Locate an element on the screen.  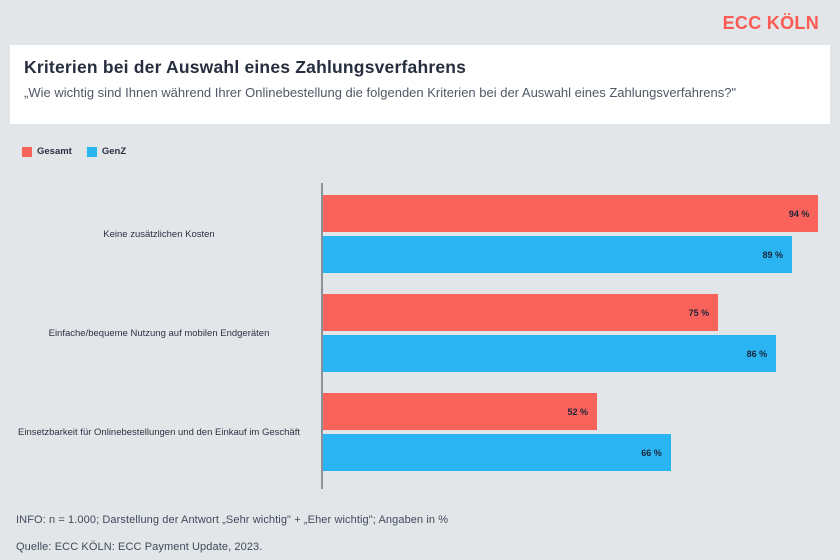
legend-item-gesamt: Gesamt is located at coordinates (47, 151).